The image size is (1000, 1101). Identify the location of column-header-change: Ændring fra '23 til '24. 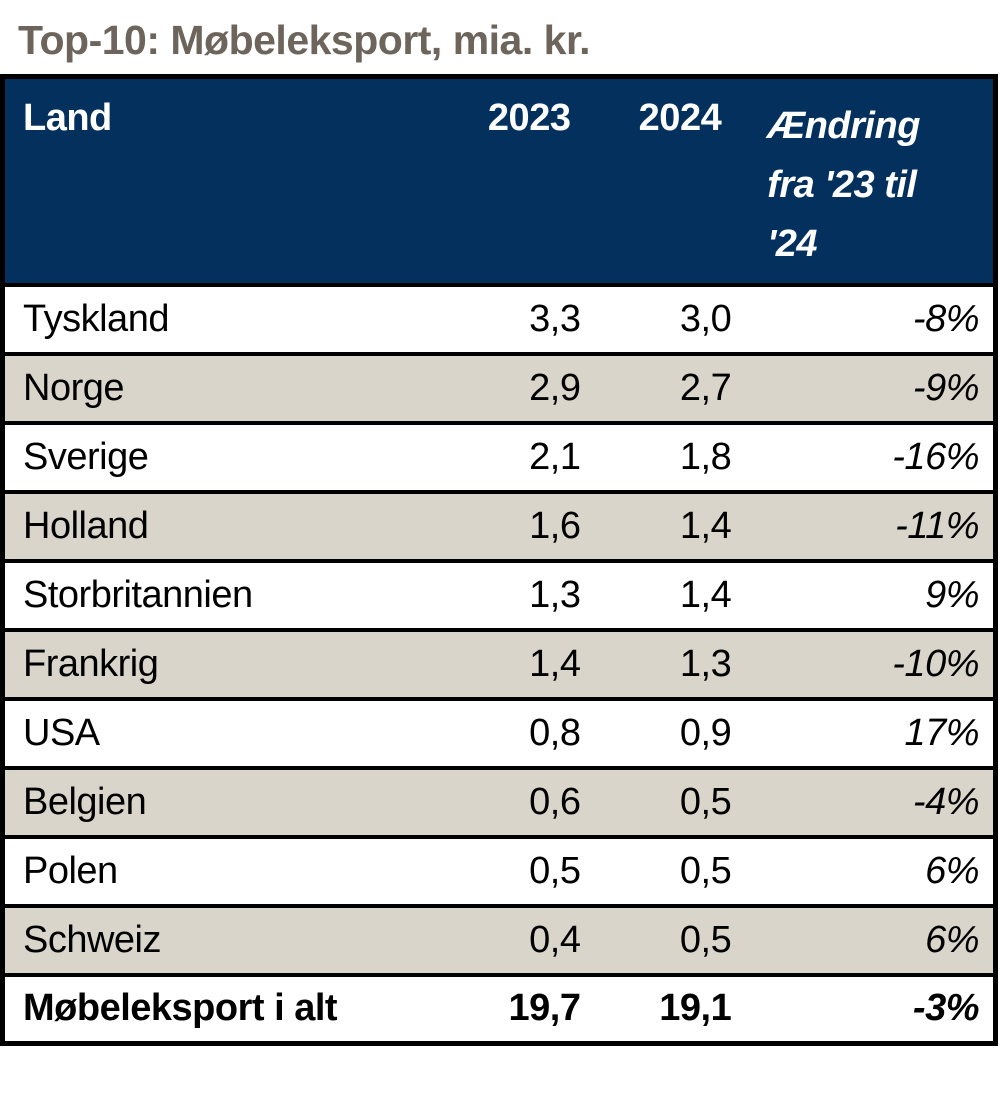
(871, 180).